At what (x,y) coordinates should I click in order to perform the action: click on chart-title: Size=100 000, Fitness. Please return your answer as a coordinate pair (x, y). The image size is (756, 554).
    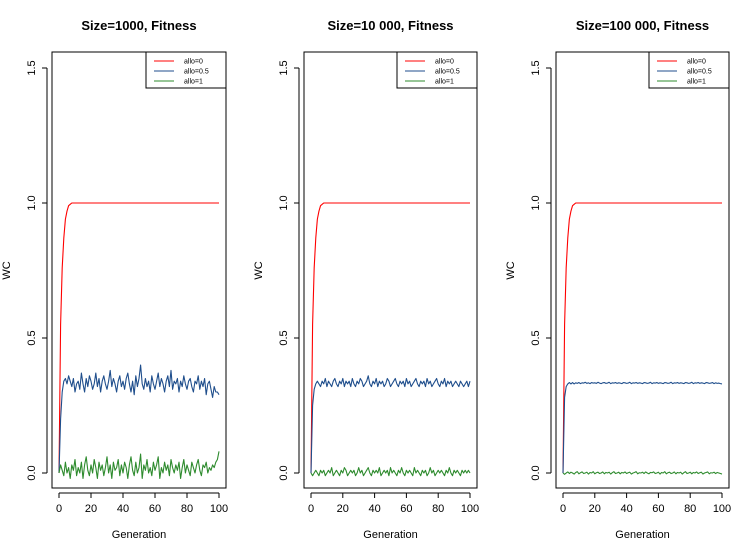
    Looking at the image, I should click on (642, 25).